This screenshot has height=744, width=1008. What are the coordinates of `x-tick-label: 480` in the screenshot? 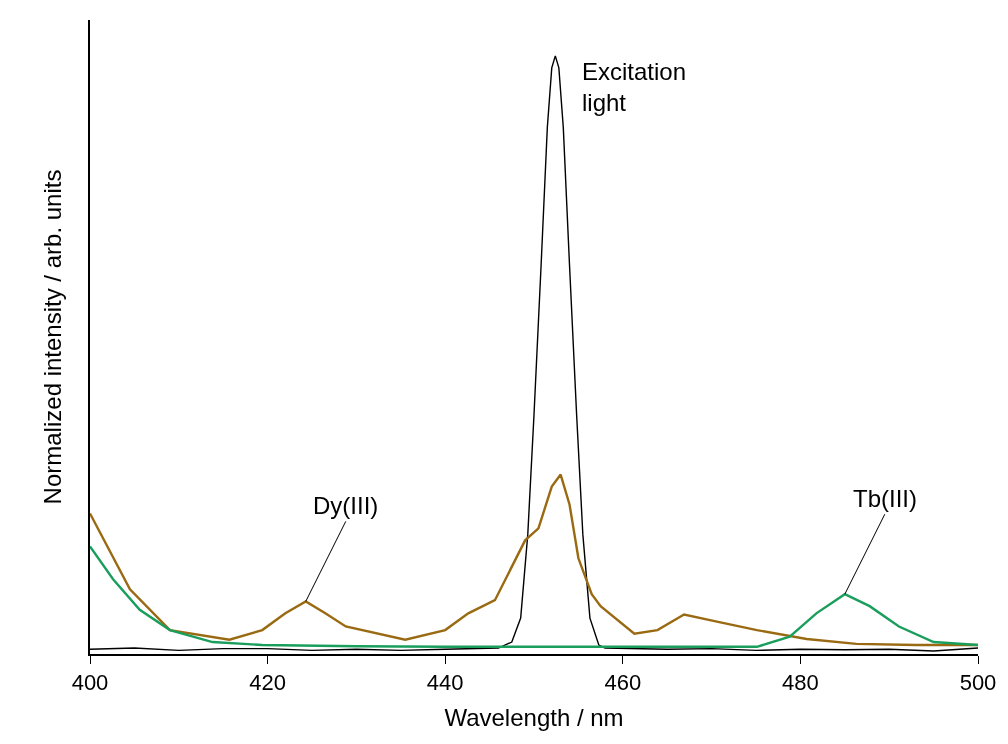 It's located at (800, 683).